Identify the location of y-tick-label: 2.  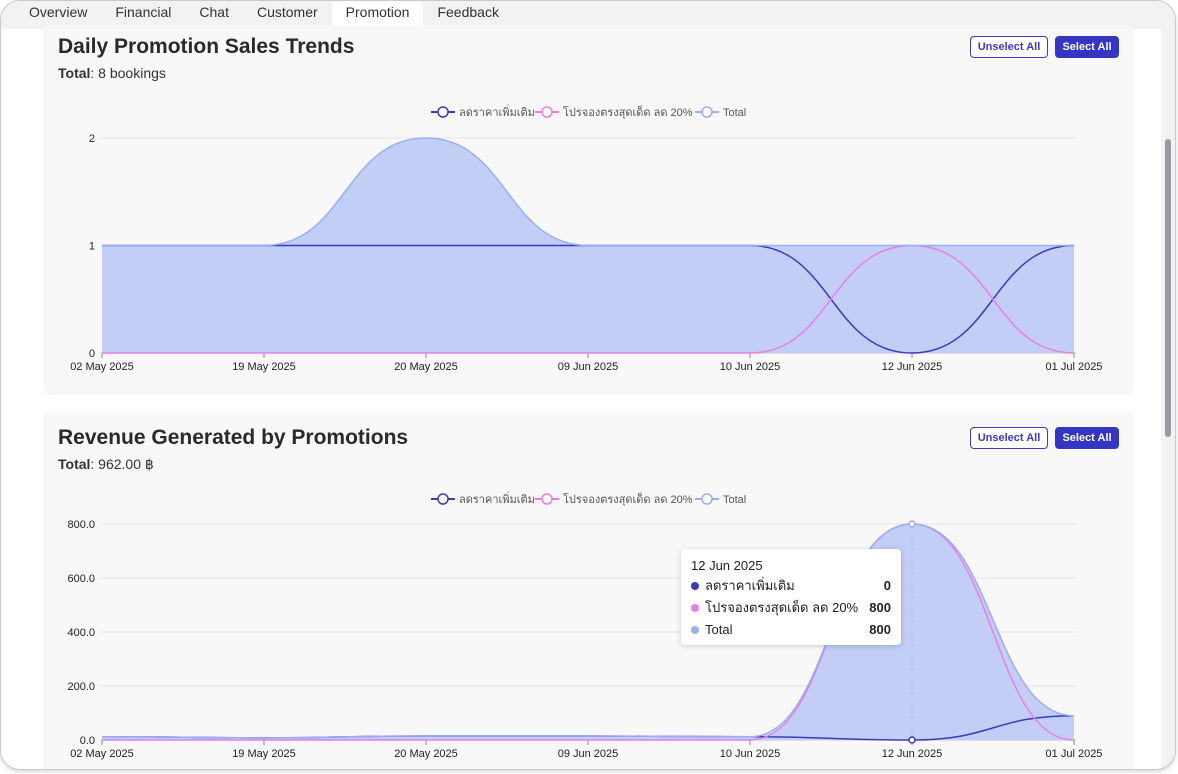
(92, 139).